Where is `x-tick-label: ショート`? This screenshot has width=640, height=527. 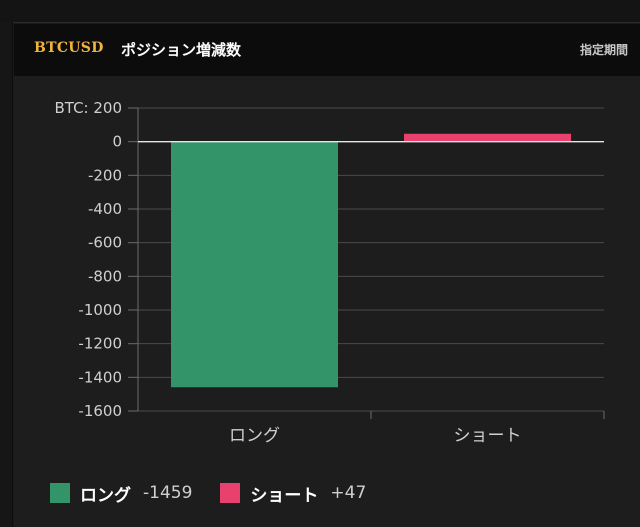
x-tick-label: ショート is located at coordinates (488, 436).